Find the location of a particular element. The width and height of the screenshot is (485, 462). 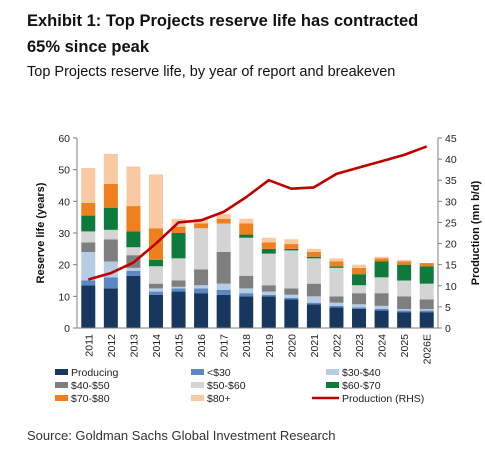

y-right-tick-label: 20 is located at coordinates (451, 245).